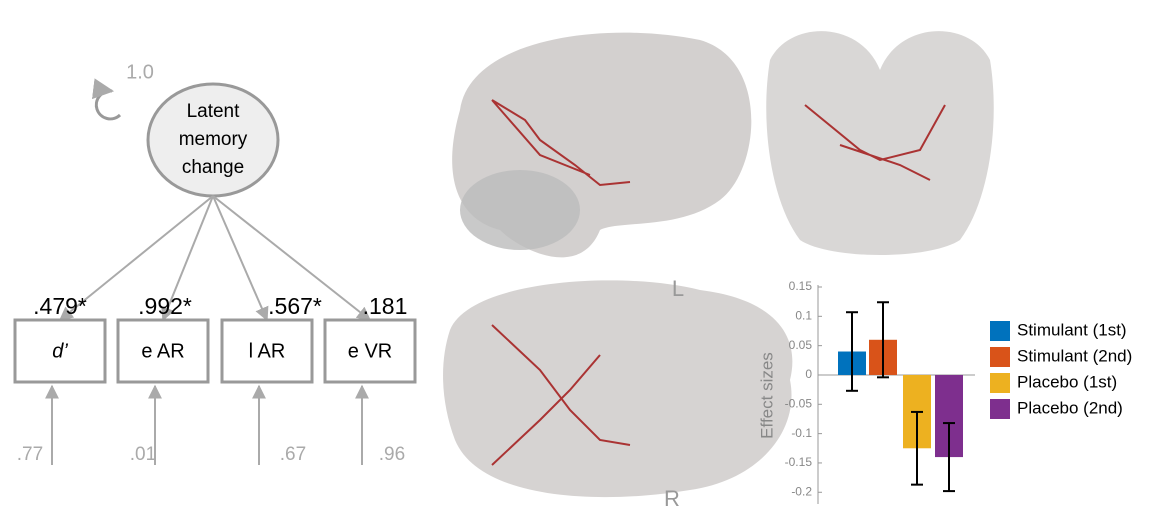 The width and height of the screenshot is (1155, 514). I want to click on latent-label: memory, so click(213, 139).